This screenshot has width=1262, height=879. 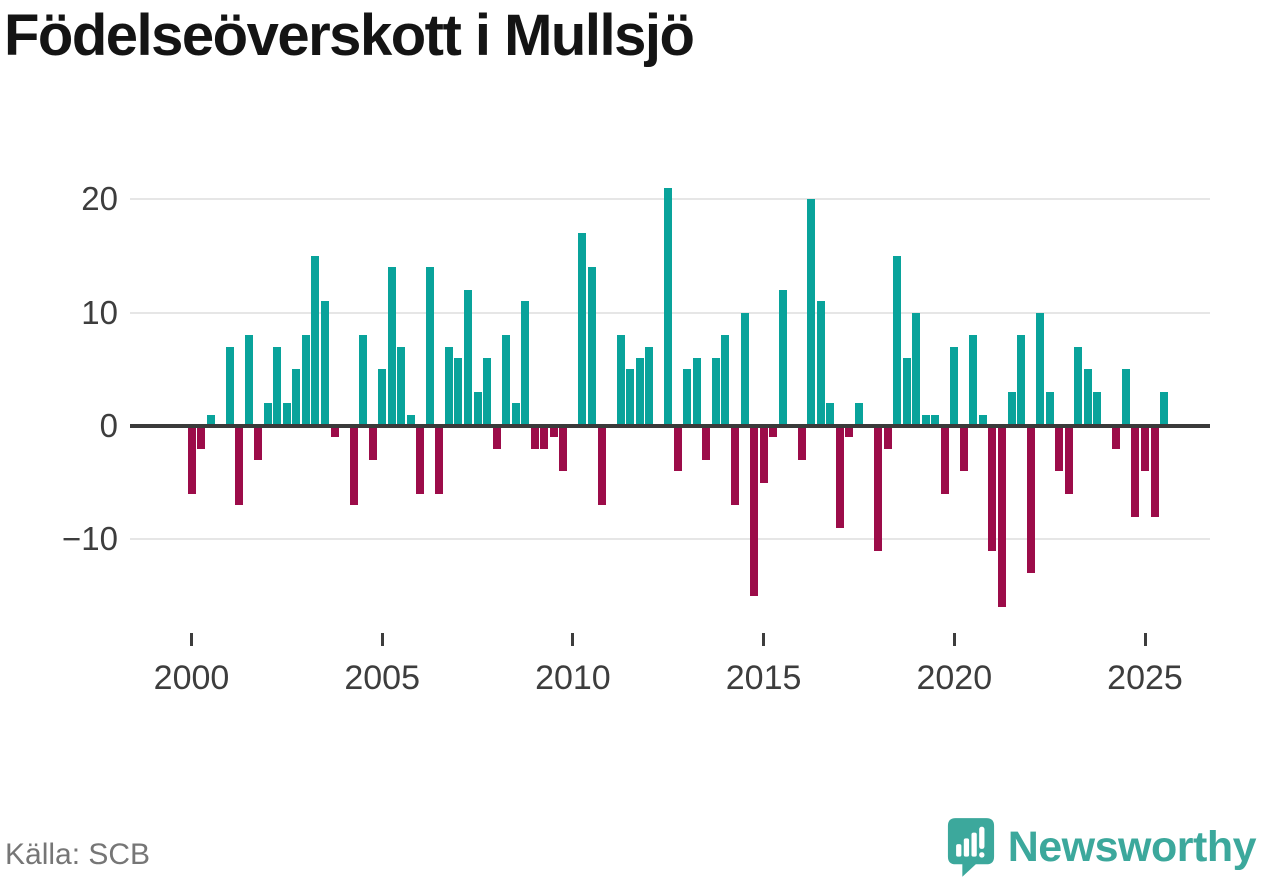 What do you see at coordinates (954, 678) in the screenshot?
I see `x-axis-label: 2020` at bounding box center [954, 678].